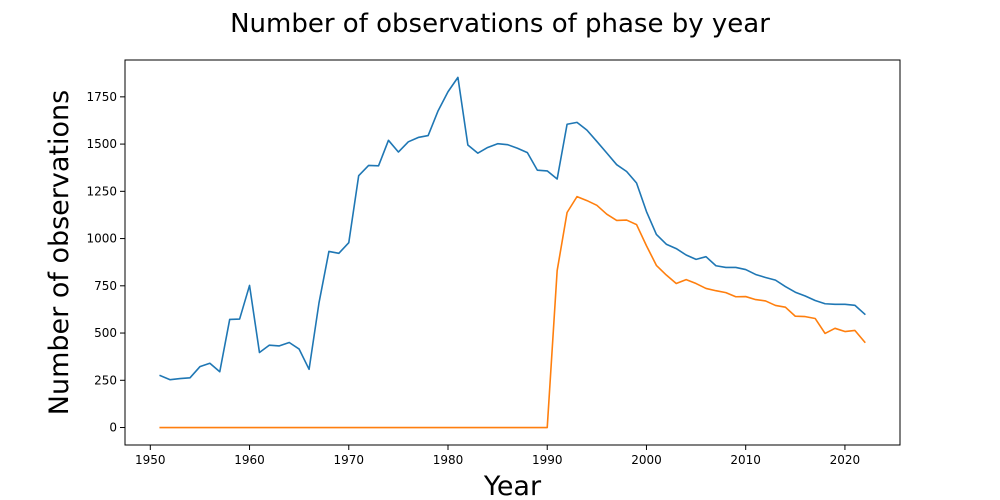 The width and height of the screenshot is (1000, 500). Describe the element at coordinates (101, 97) in the screenshot. I see `y-tick-label: 1750` at that location.